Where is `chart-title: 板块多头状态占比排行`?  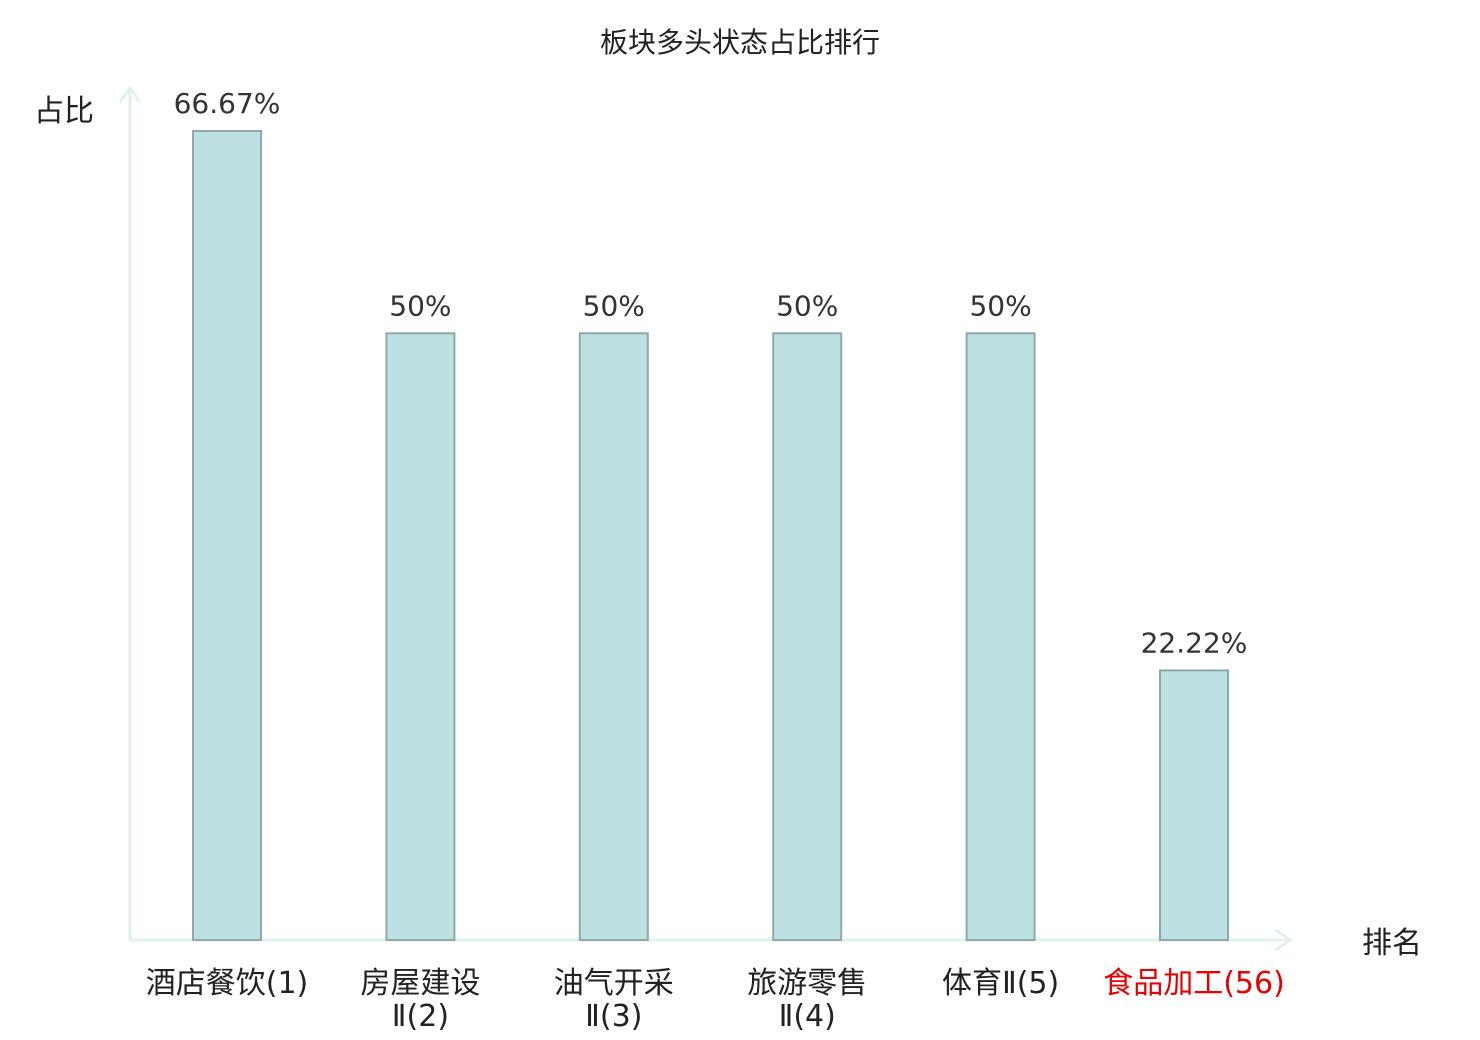 chart-title: 板块多头状态占比排行 is located at coordinates (740, 42).